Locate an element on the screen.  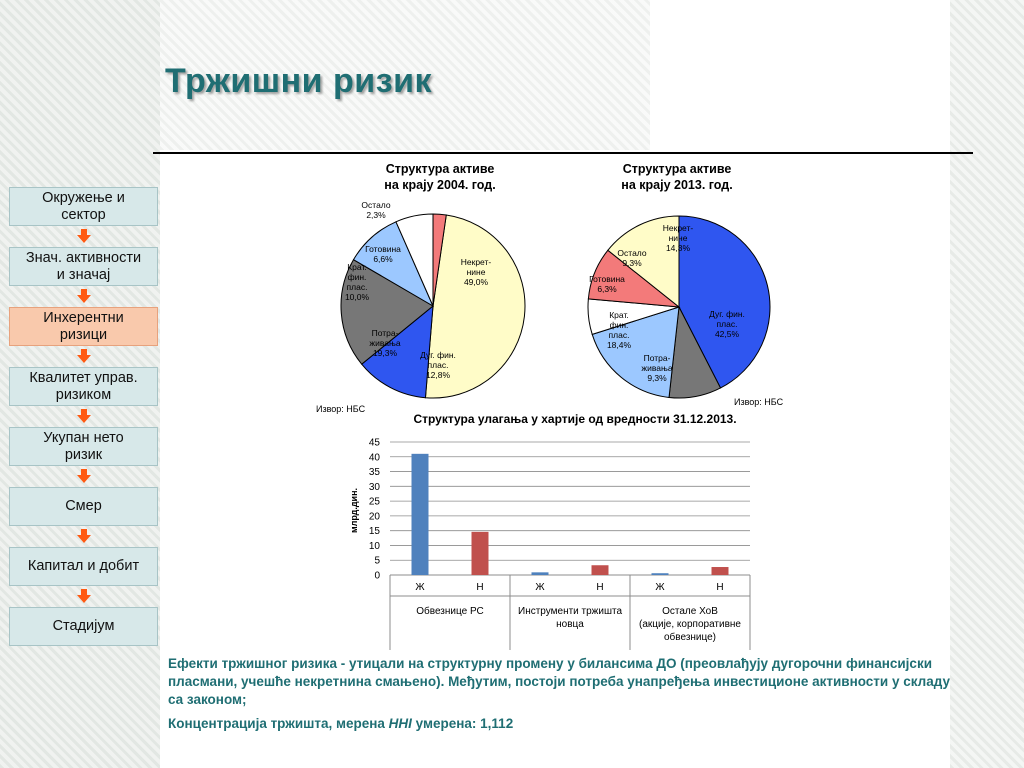
nav-item-label: Стадијум is located at coordinates (83, 626).